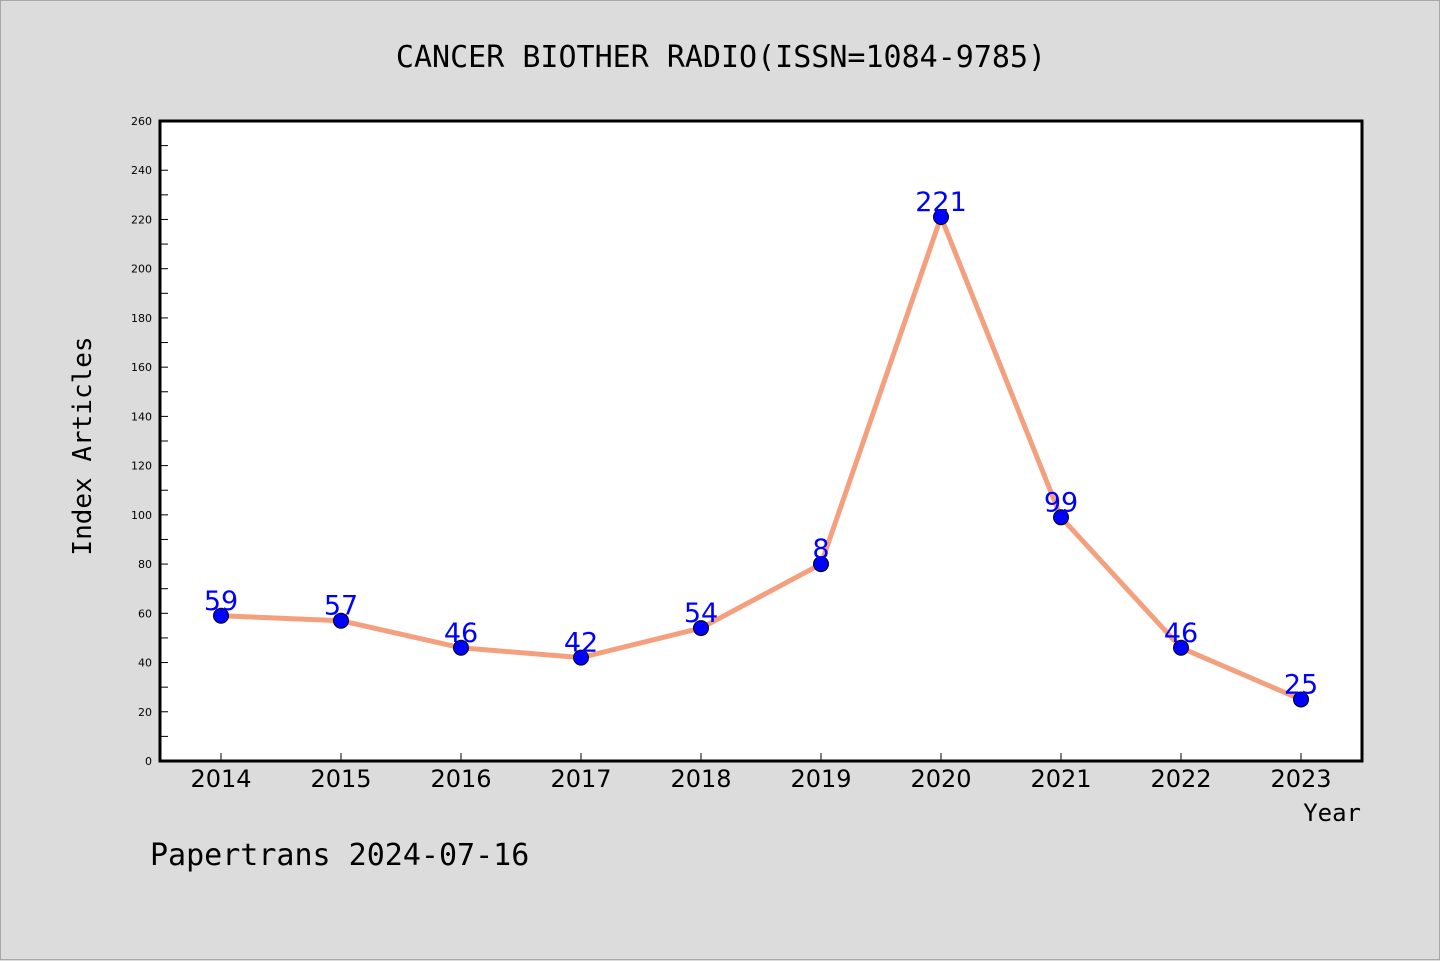 This screenshot has height=961, width=1440. What do you see at coordinates (820, 549) in the screenshot?
I see `data-label: 8` at bounding box center [820, 549].